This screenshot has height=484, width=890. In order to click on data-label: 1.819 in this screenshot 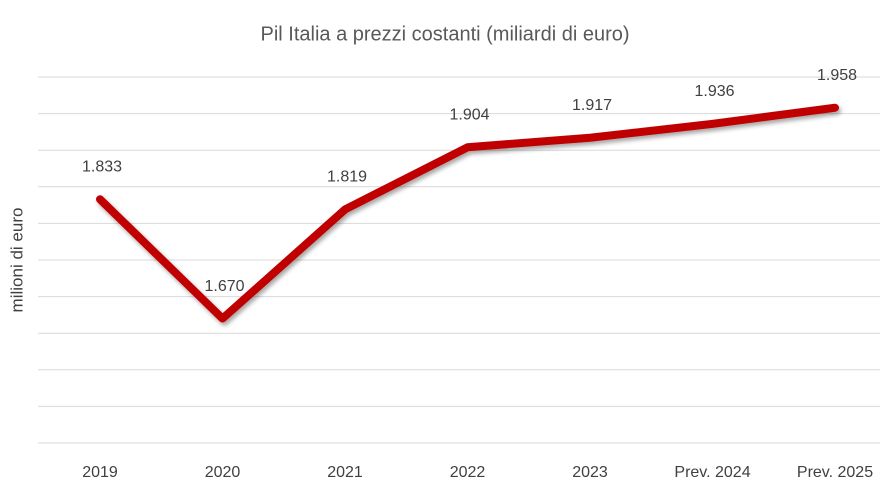, I will do `click(347, 177)`.